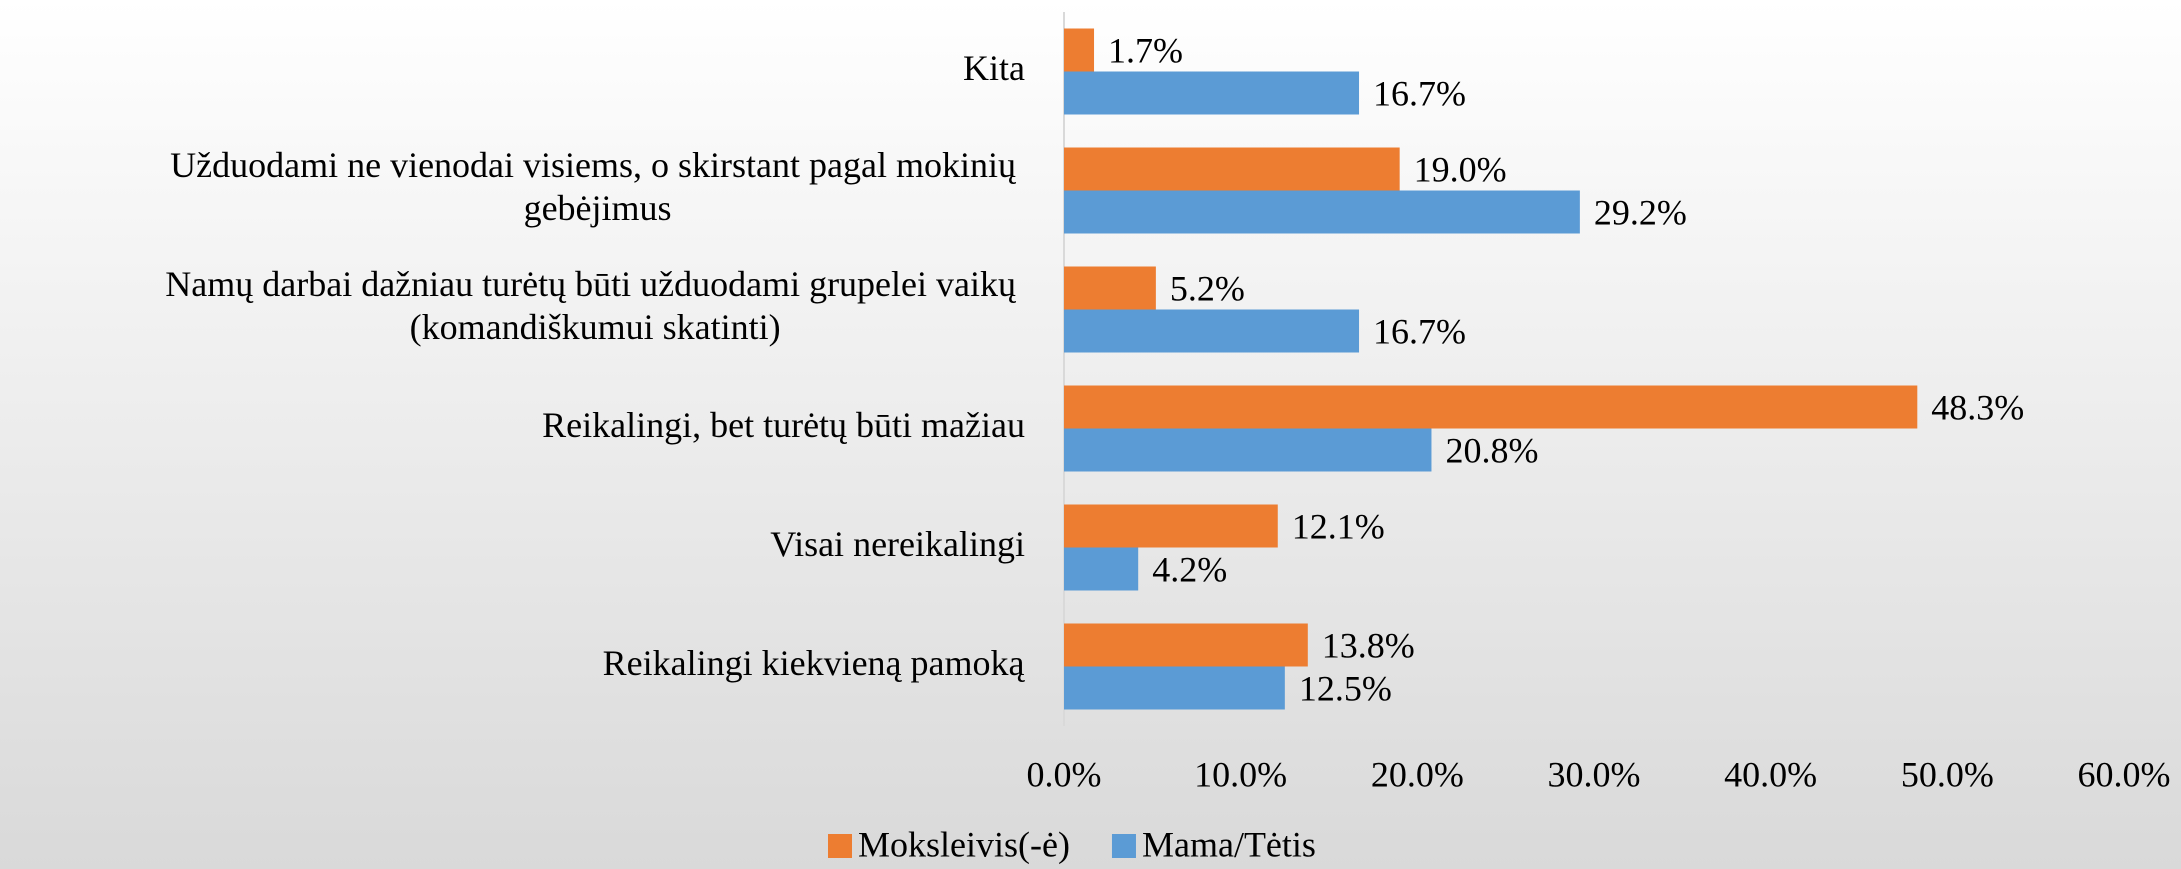 This screenshot has height=869, width=2181. Describe the element at coordinates (1977, 407) in the screenshot. I see `data-label: 48.3%` at that location.